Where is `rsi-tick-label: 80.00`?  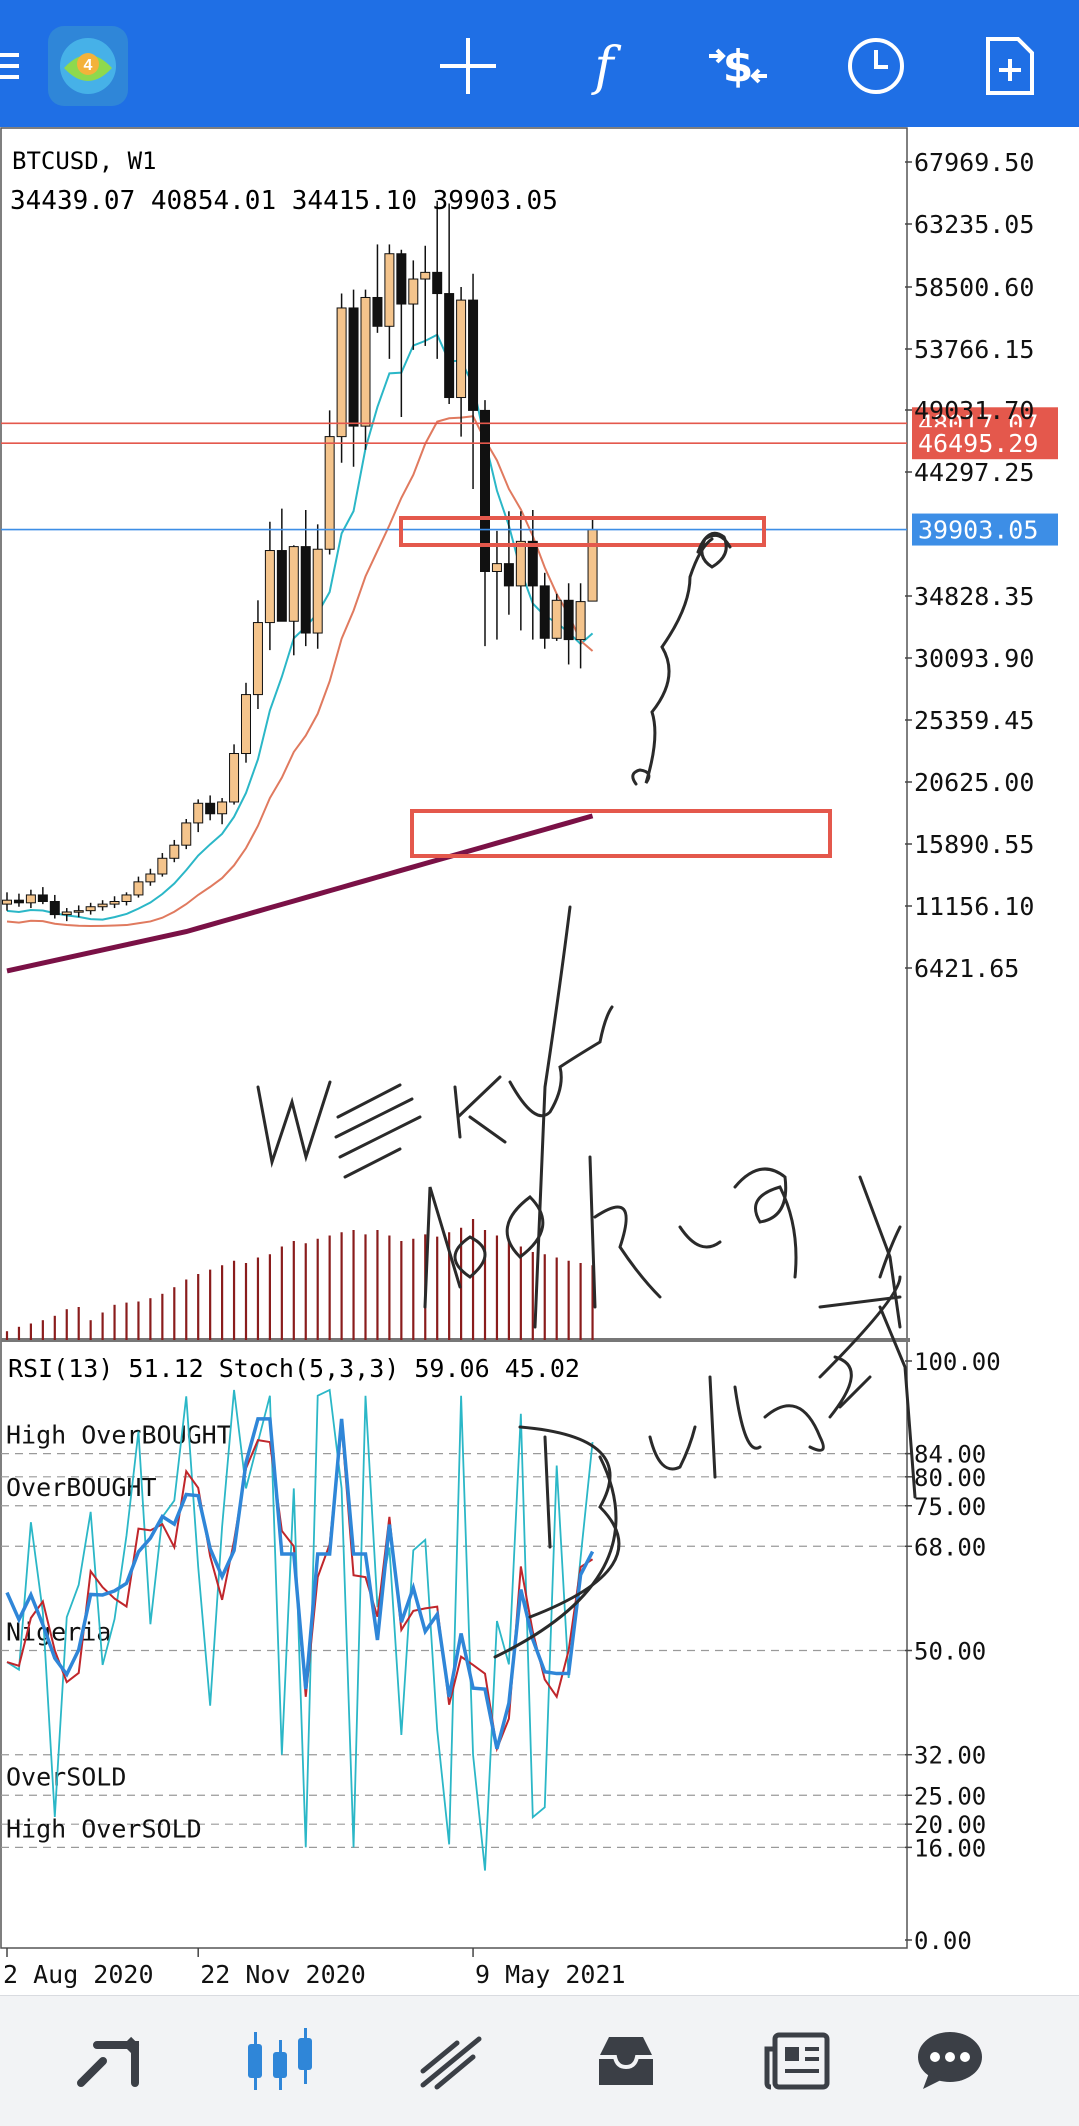
rsi-tick-label: 80.00 is located at coordinates (950, 1478).